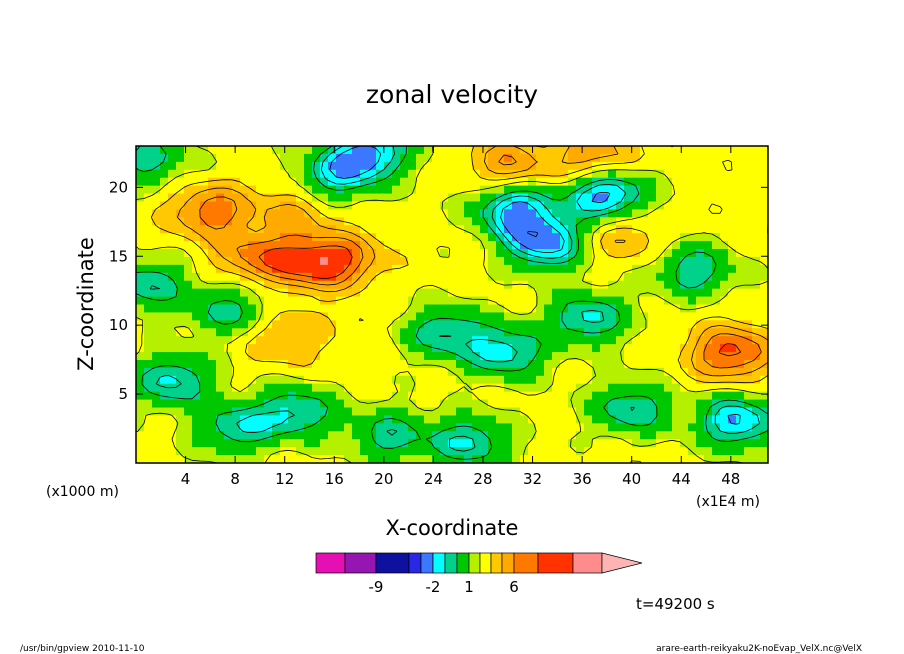 This screenshot has height=654, width=904. Describe the element at coordinates (118, 187) in the screenshot. I see `y-tick-label: 20` at that location.